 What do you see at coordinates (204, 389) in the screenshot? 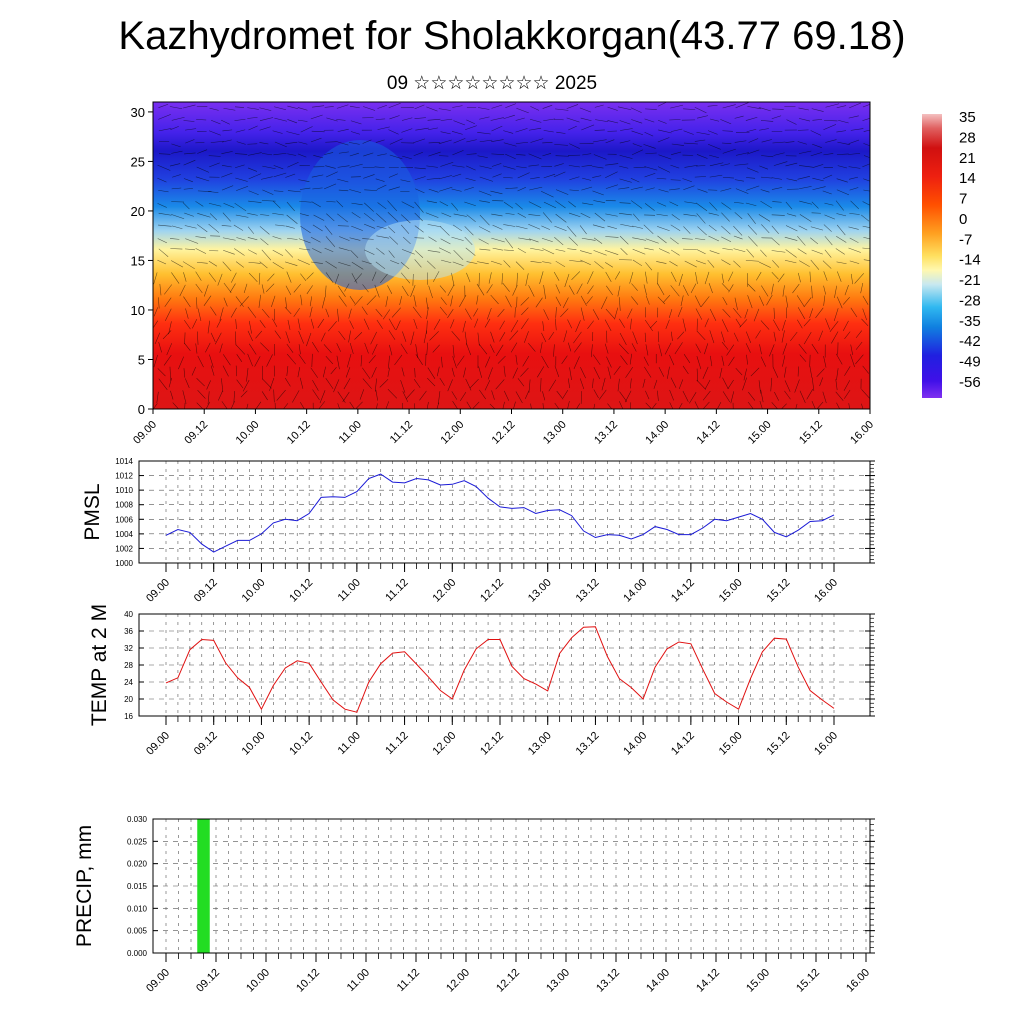
I see `warm-core` at bounding box center [204, 389].